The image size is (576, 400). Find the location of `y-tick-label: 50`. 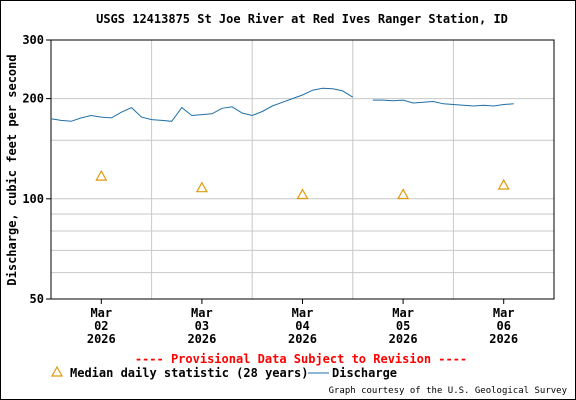

y-tick-label: 50 is located at coordinates (37, 299).